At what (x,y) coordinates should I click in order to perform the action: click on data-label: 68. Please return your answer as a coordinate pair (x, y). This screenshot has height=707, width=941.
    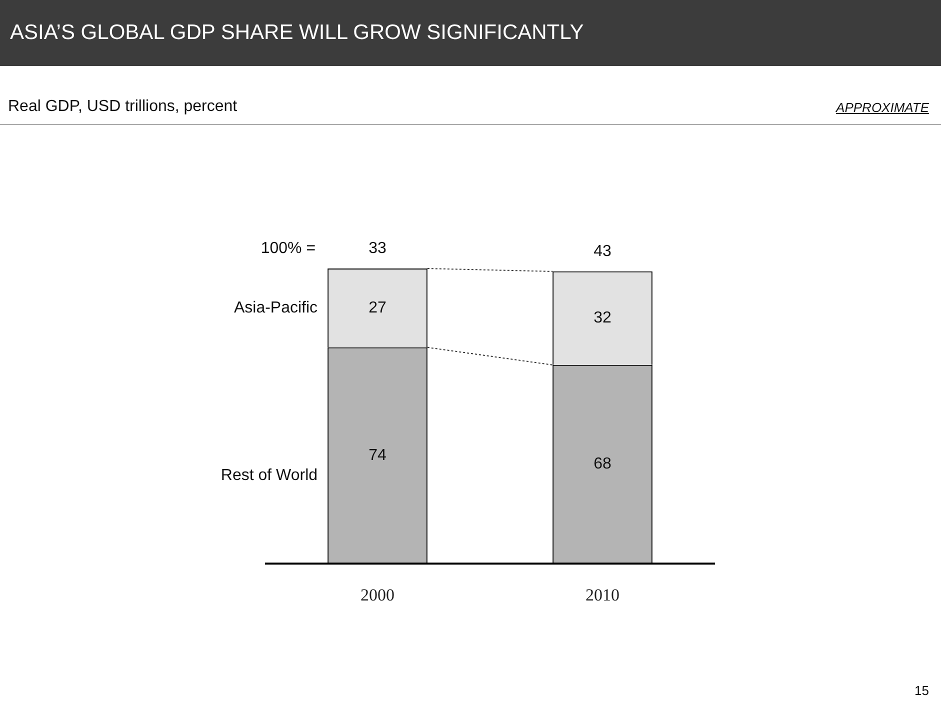
    Looking at the image, I should click on (603, 464).